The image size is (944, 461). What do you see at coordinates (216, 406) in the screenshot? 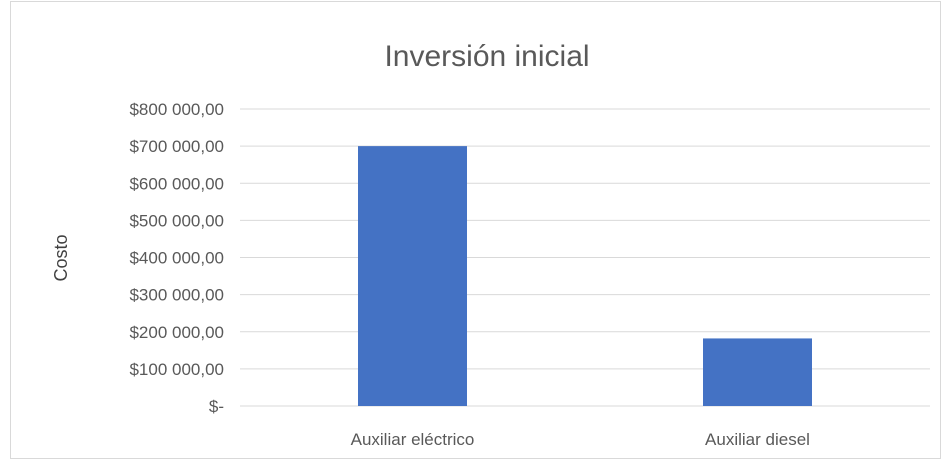
I see `y-tick-label: $-` at bounding box center [216, 406].